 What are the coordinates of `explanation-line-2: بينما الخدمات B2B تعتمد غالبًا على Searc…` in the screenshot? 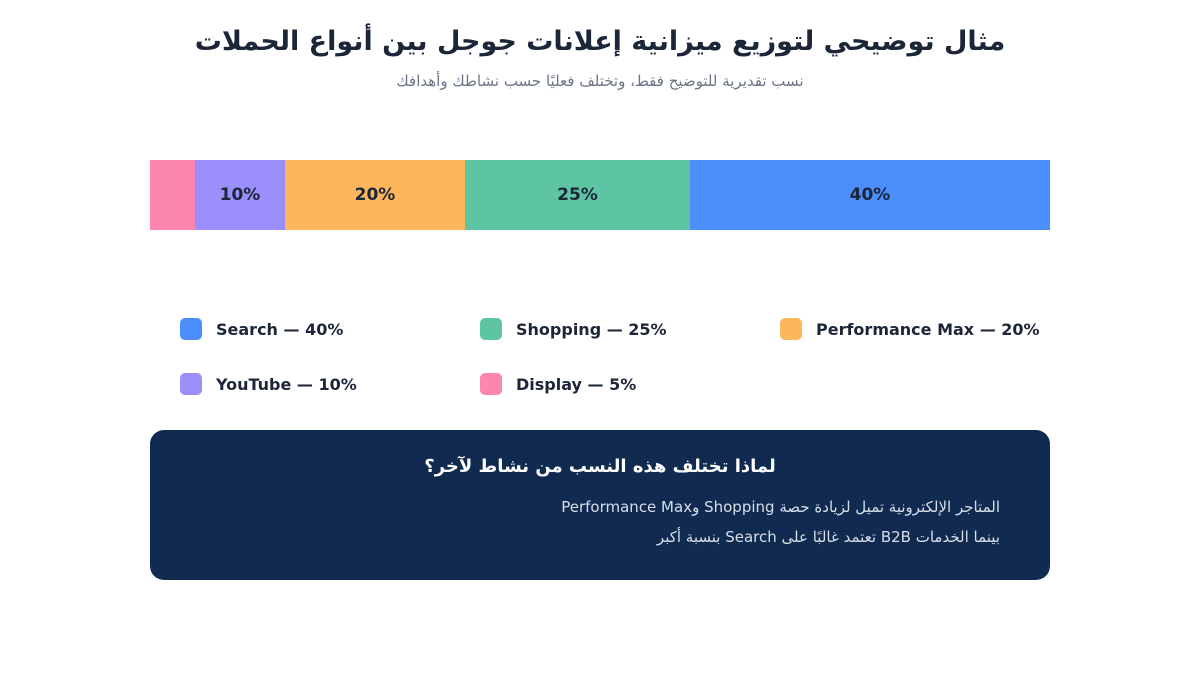 It's located at (828, 537).